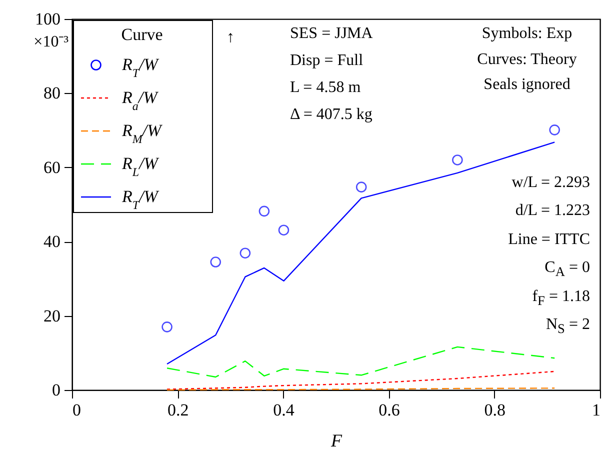 The height and width of the screenshot is (465, 606). Describe the element at coordinates (140, 100) in the screenshot. I see `legend-label: R$_{a}$/W` at that location.